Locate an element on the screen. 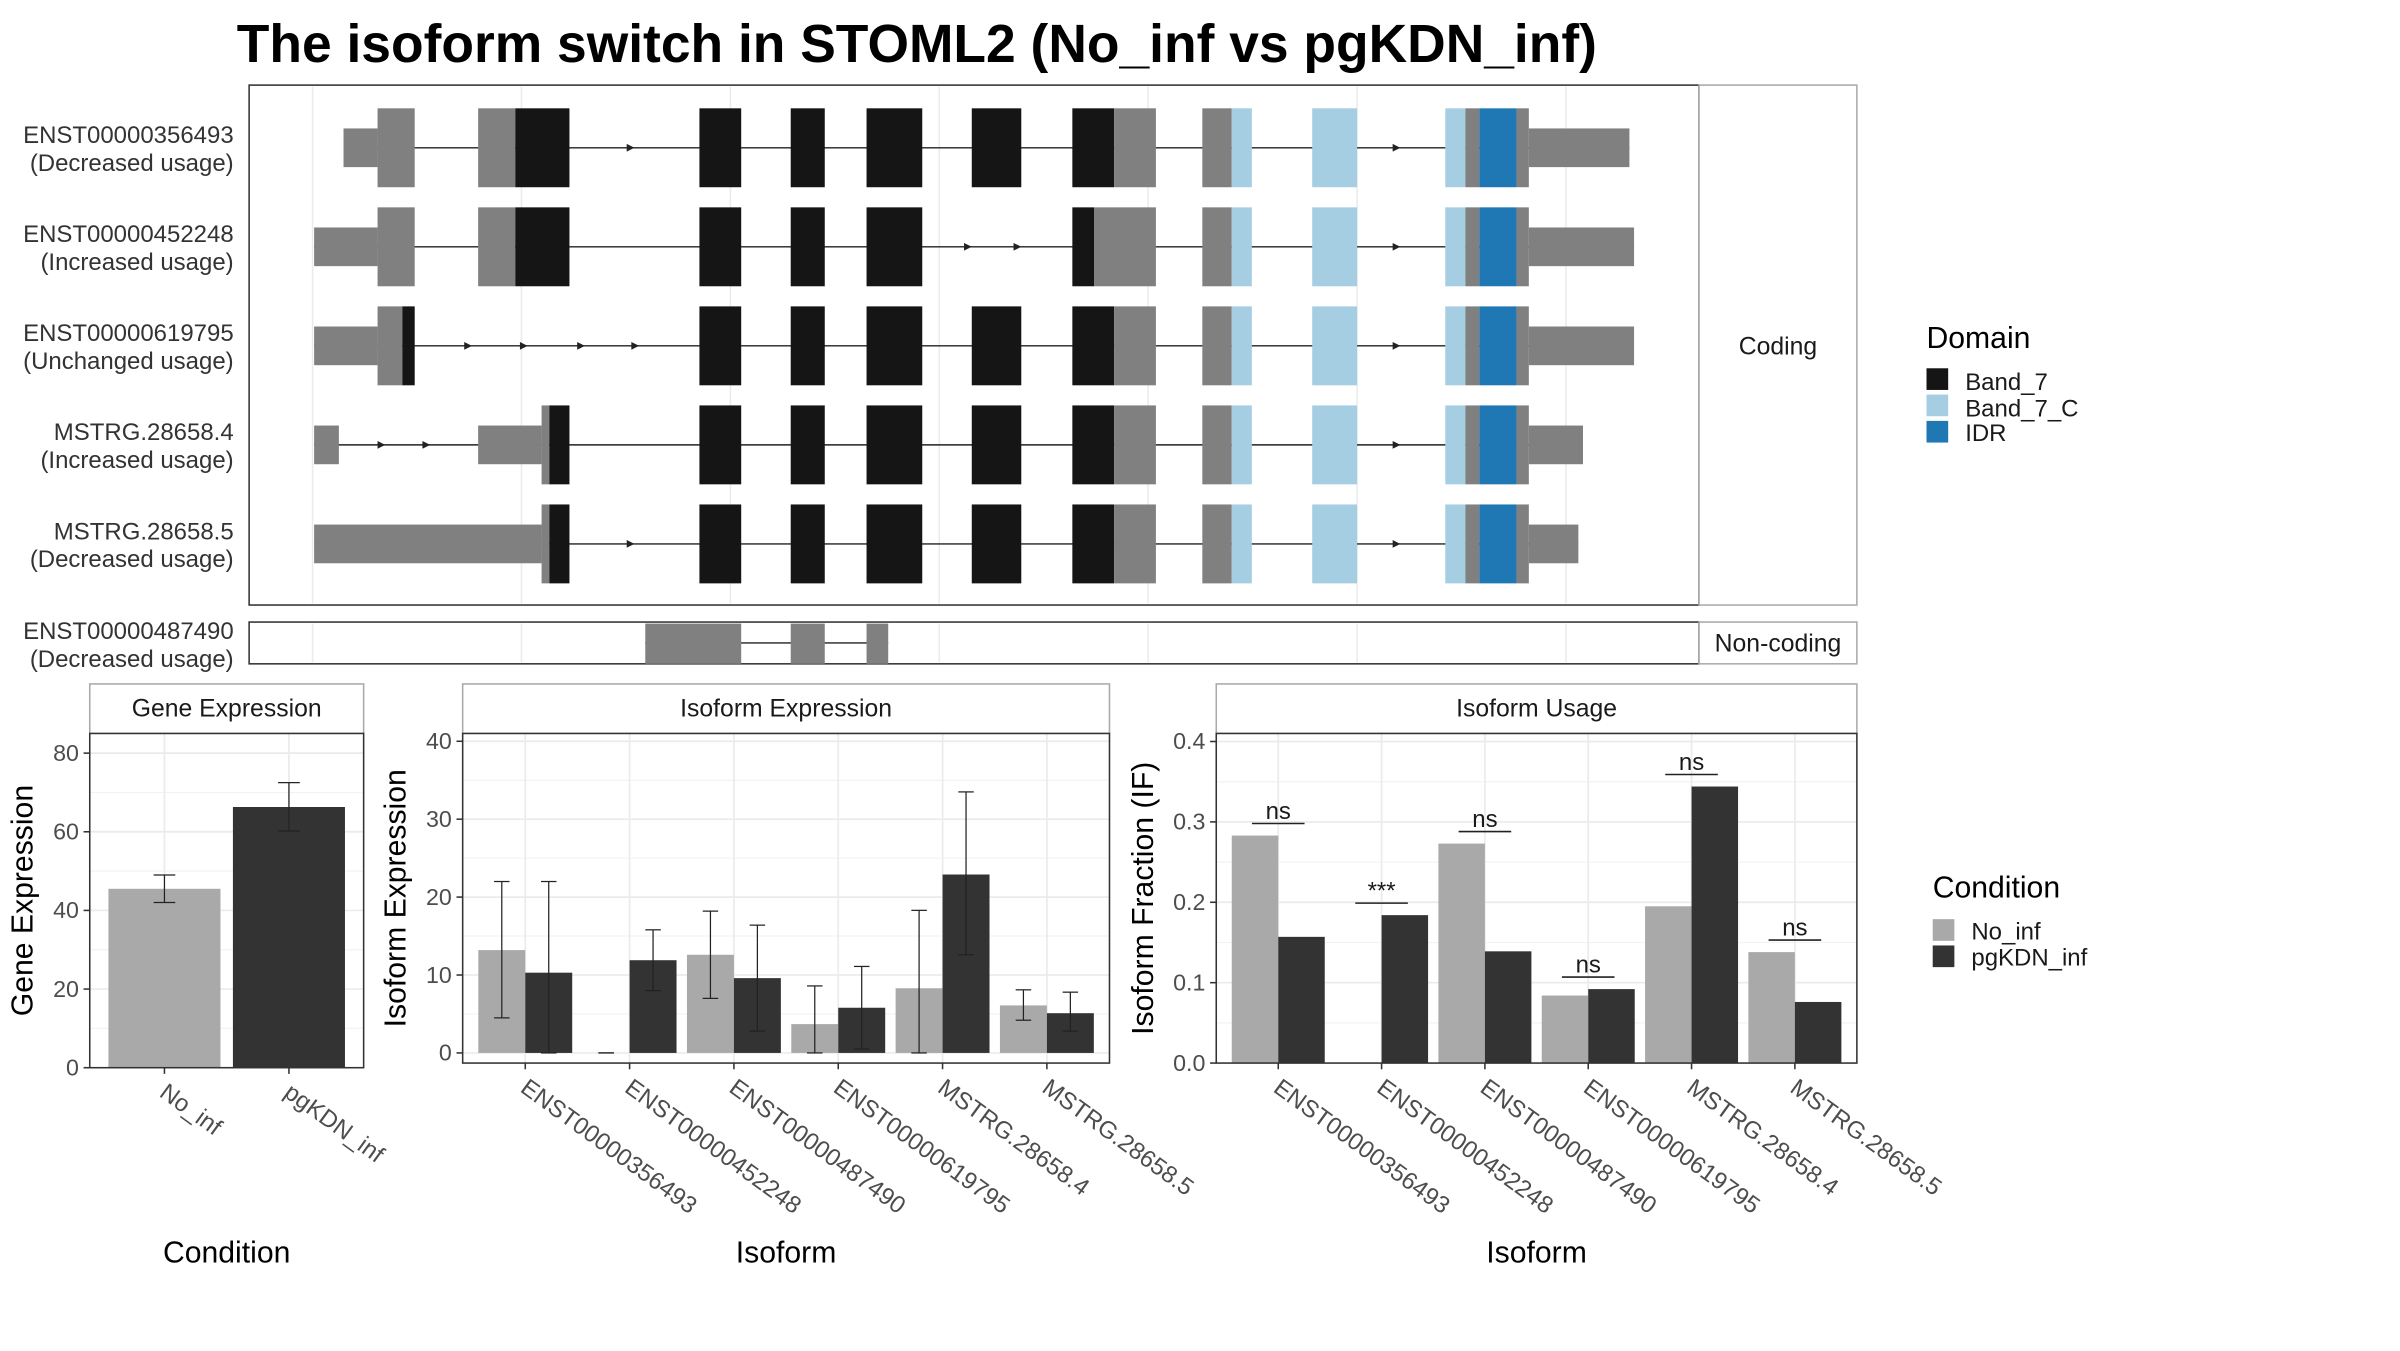 The width and height of the screenshot is (2400, 1351). isoform-expression-x-axis-title: Isoform is located at coordinates (786, 1253).